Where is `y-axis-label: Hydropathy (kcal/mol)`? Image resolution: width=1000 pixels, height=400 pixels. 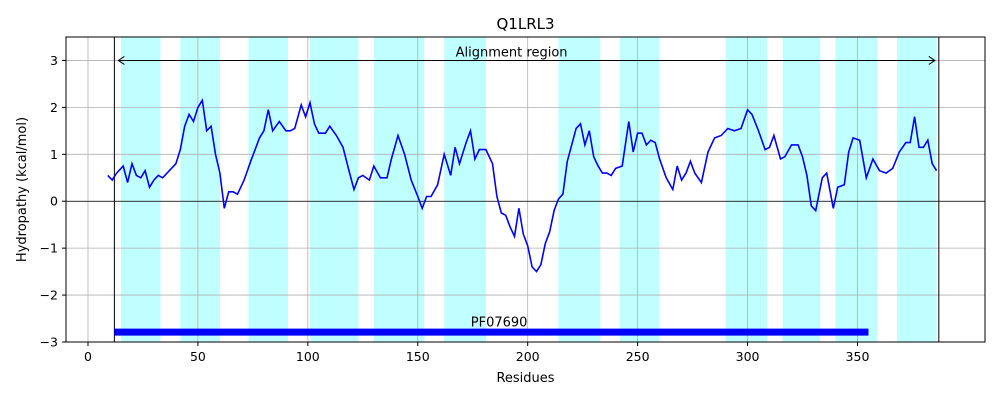
y-axis-label: Hydropathy (kcal/mol) is located at coordinates (22, 189).